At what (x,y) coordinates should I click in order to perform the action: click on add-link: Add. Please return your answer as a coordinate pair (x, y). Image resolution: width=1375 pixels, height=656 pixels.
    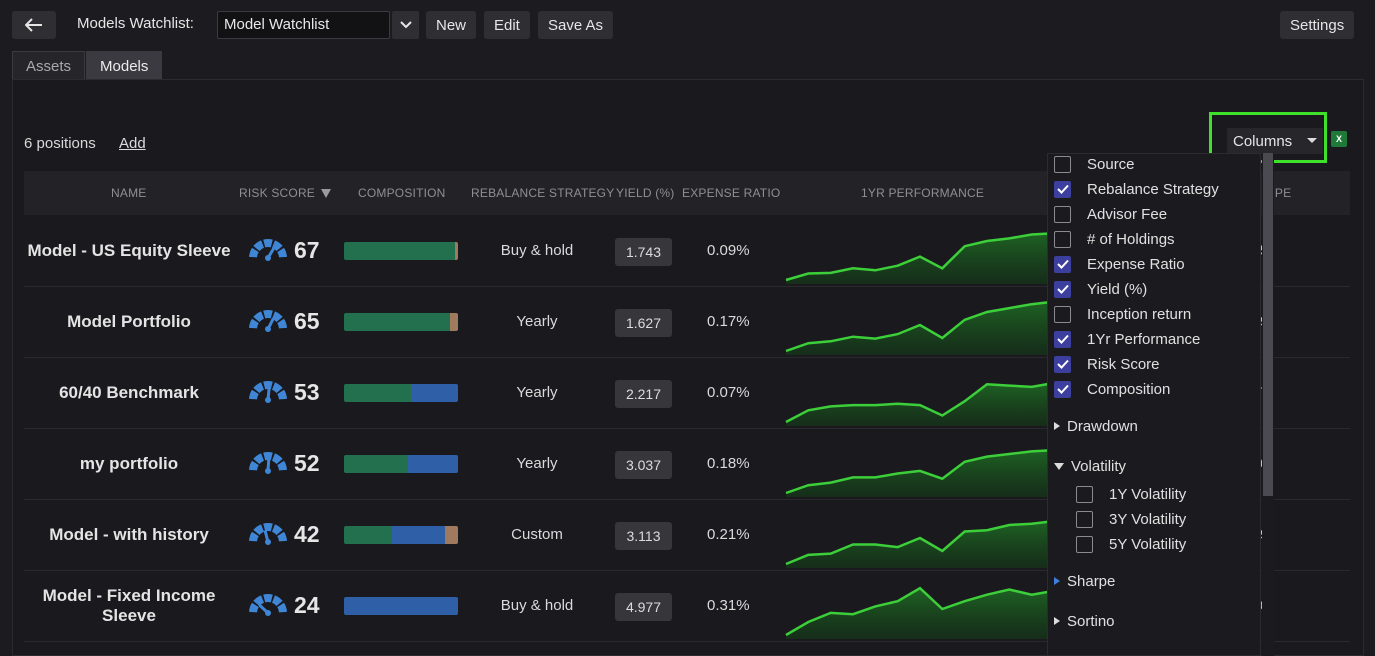
    Looking at the image, I should click on (132, 143).